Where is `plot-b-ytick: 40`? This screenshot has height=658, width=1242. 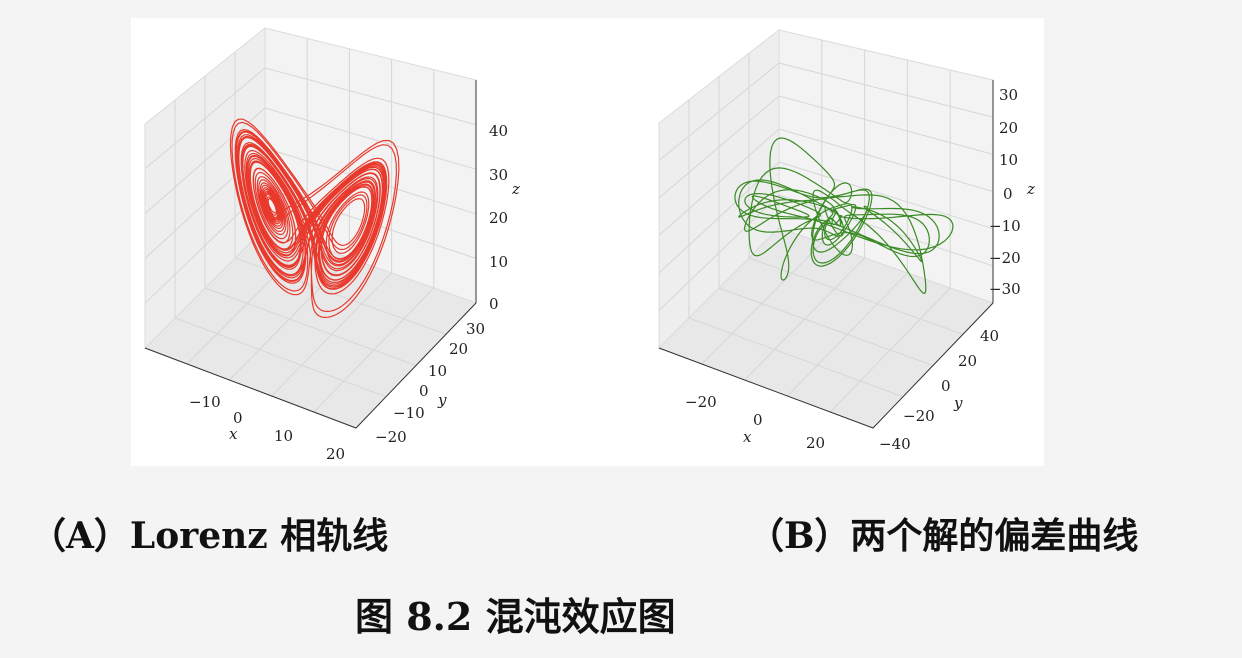 plot-b-ytick: 40 is located at coordinates (989, 336).